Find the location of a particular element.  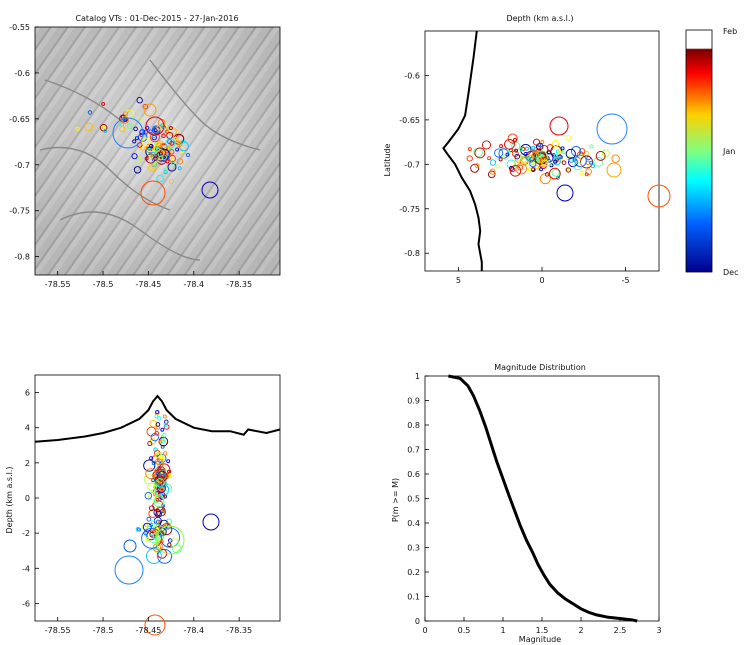

colorbar: Feb Jan Dec is located at coordinates (711, 152).